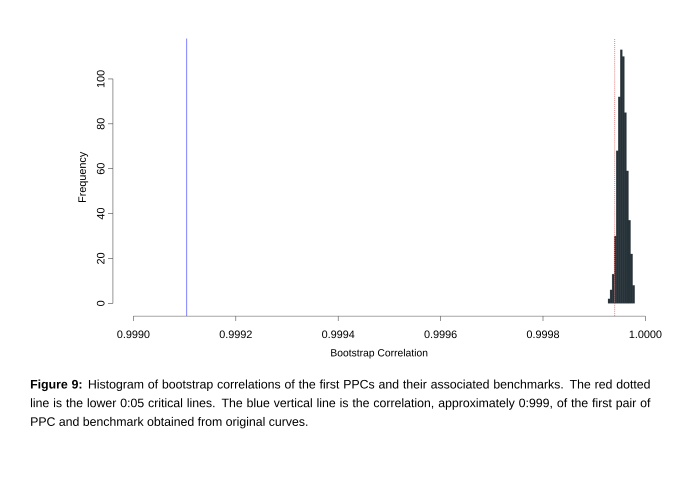 The image size is (677, 500). Describe the element at coordinates (100, 168) in the screenshot. I see `y-tick-label: 60` at that location.